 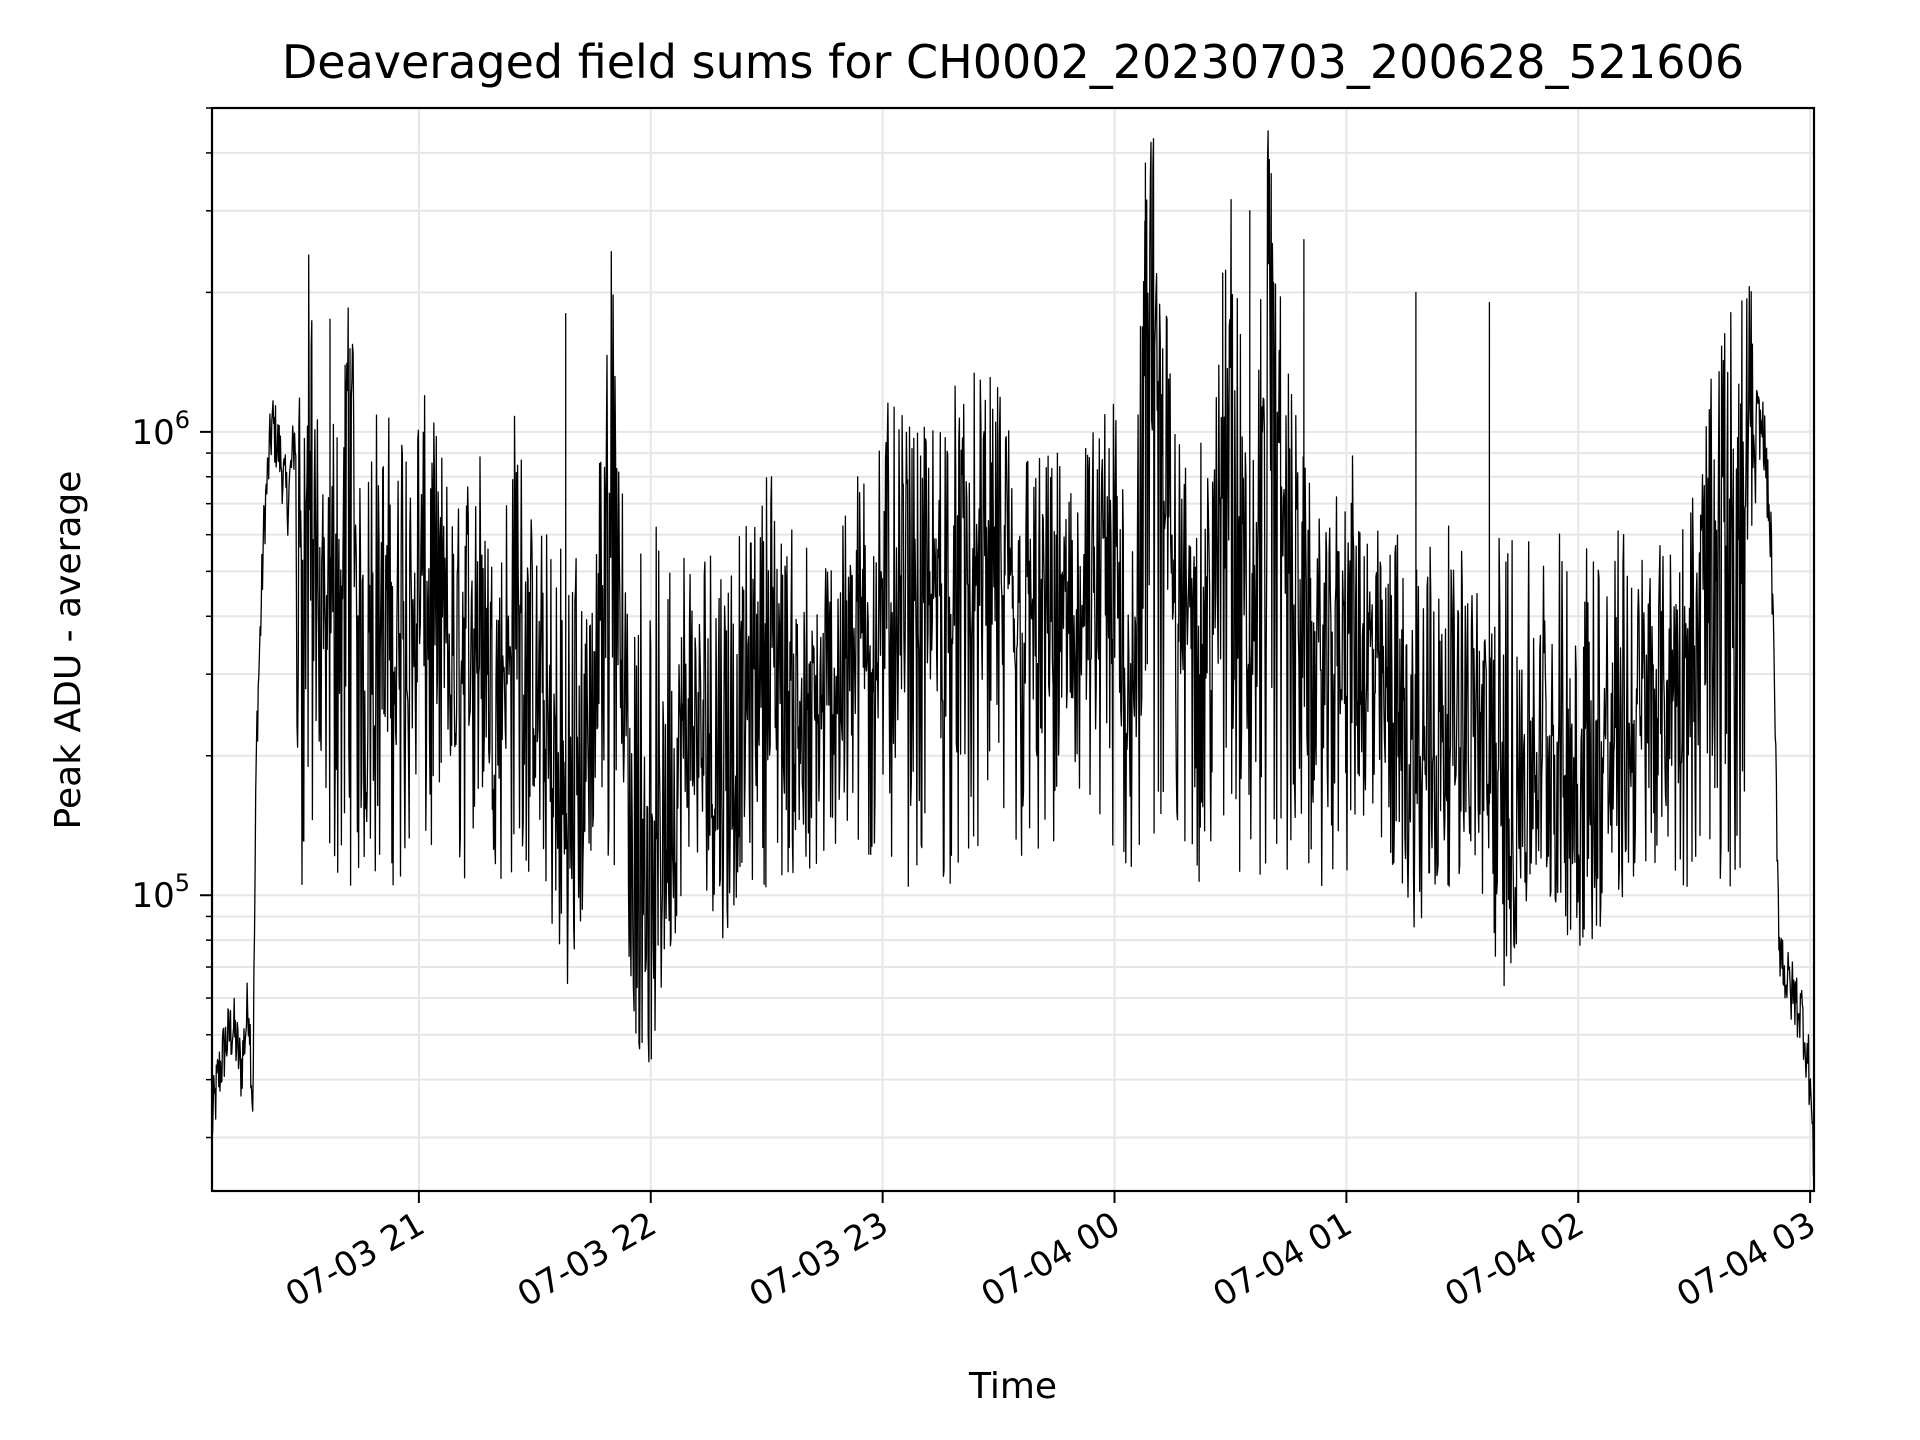 What do you see at coordinates (1012, 1386) in the screenshot?
I see `x-axis-label: Time` at bounding box center [1012, 1386].